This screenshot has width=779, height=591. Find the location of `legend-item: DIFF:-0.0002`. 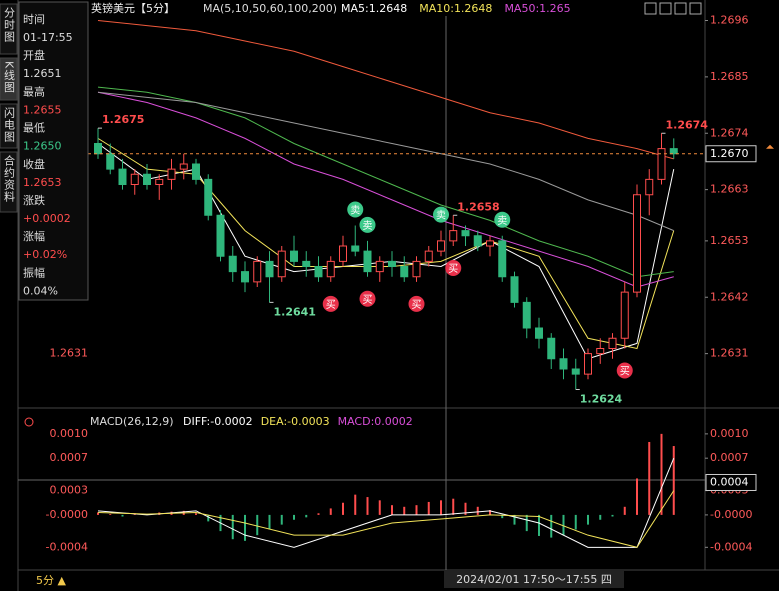

legend-item: DIFF:-0.0002 is located at coordinates (218, 421).